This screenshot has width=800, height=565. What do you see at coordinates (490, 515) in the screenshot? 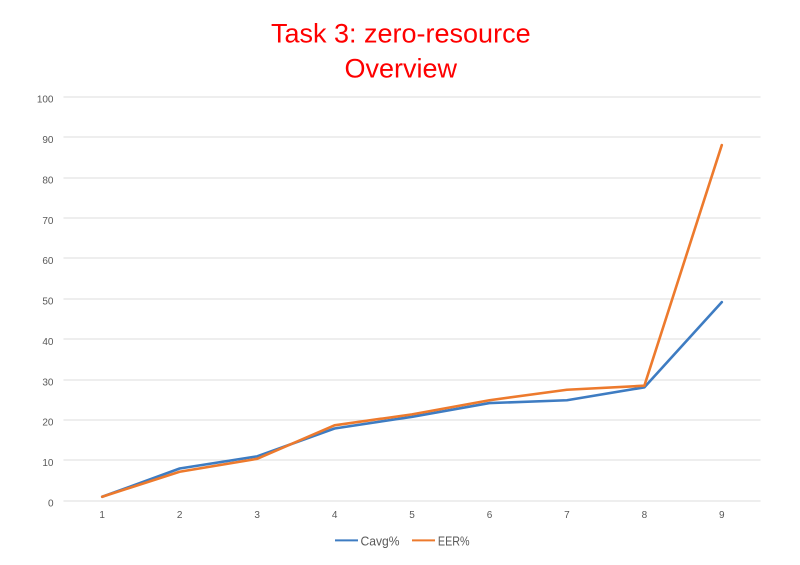
I see `svg-text: 6` at bounding box center [490, 515].